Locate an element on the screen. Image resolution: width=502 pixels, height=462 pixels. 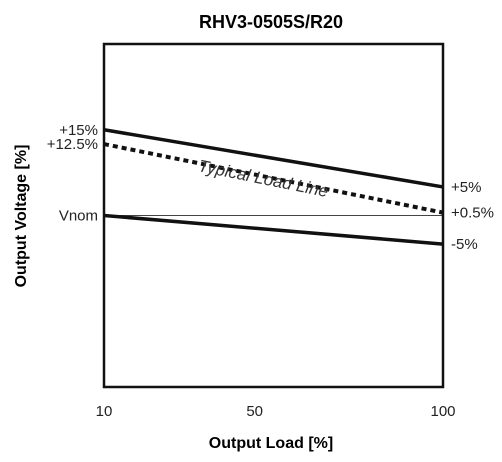
y-axis-label: Output Voltage [%] is located at coordinates (21, 216).